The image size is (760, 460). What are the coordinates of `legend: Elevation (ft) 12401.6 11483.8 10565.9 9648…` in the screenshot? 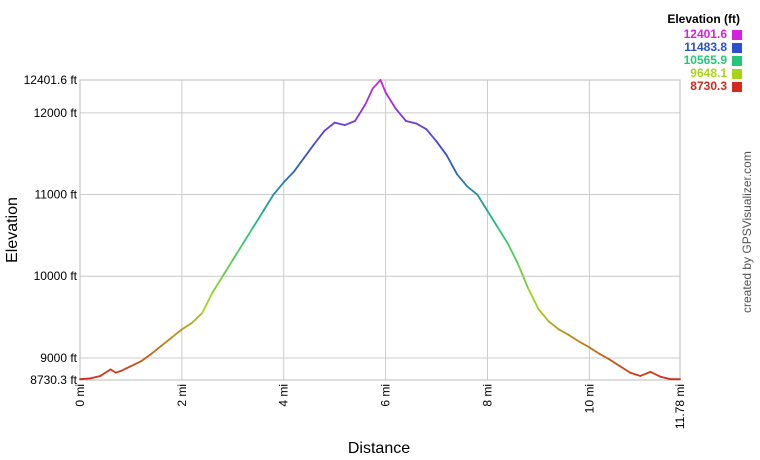 It's located at (704, 52).